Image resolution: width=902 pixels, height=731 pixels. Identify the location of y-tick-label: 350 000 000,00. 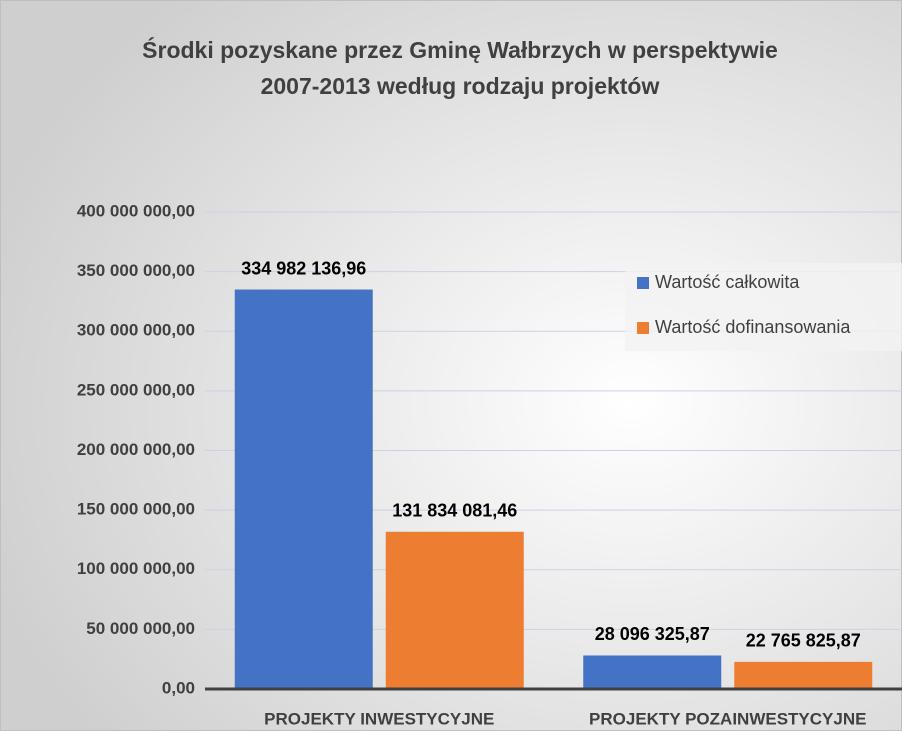
(136, 270).